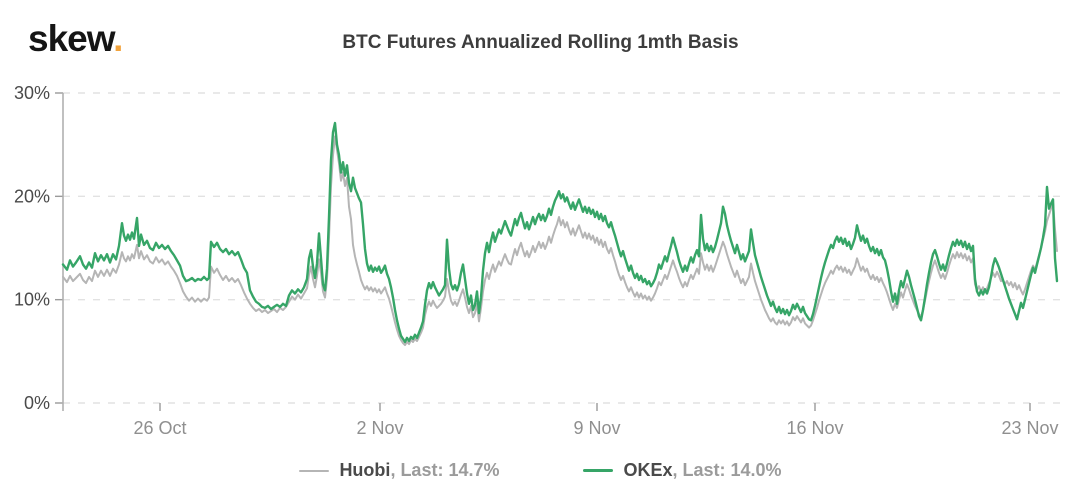  What do you see at coordinates (1029, 428) in the screenshot?
I see `x-tick-label: 23 Nov` at bounding box center [1029, 428].